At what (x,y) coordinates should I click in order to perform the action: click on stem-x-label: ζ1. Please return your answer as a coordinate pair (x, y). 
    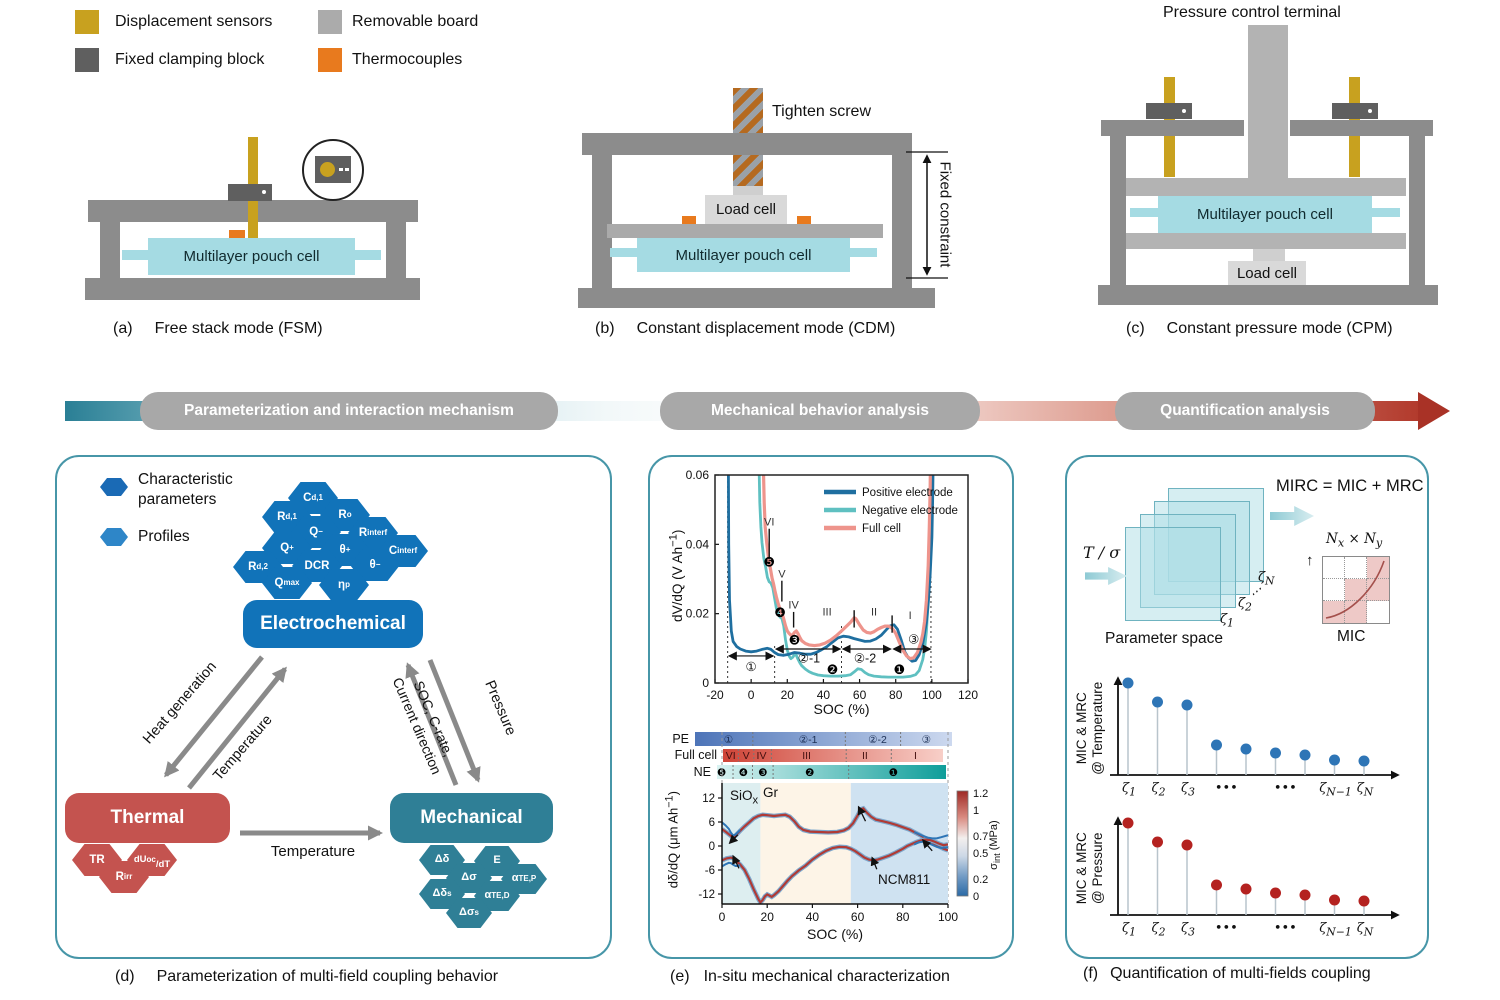
    Looking at the image, I should click on (1129, 930).